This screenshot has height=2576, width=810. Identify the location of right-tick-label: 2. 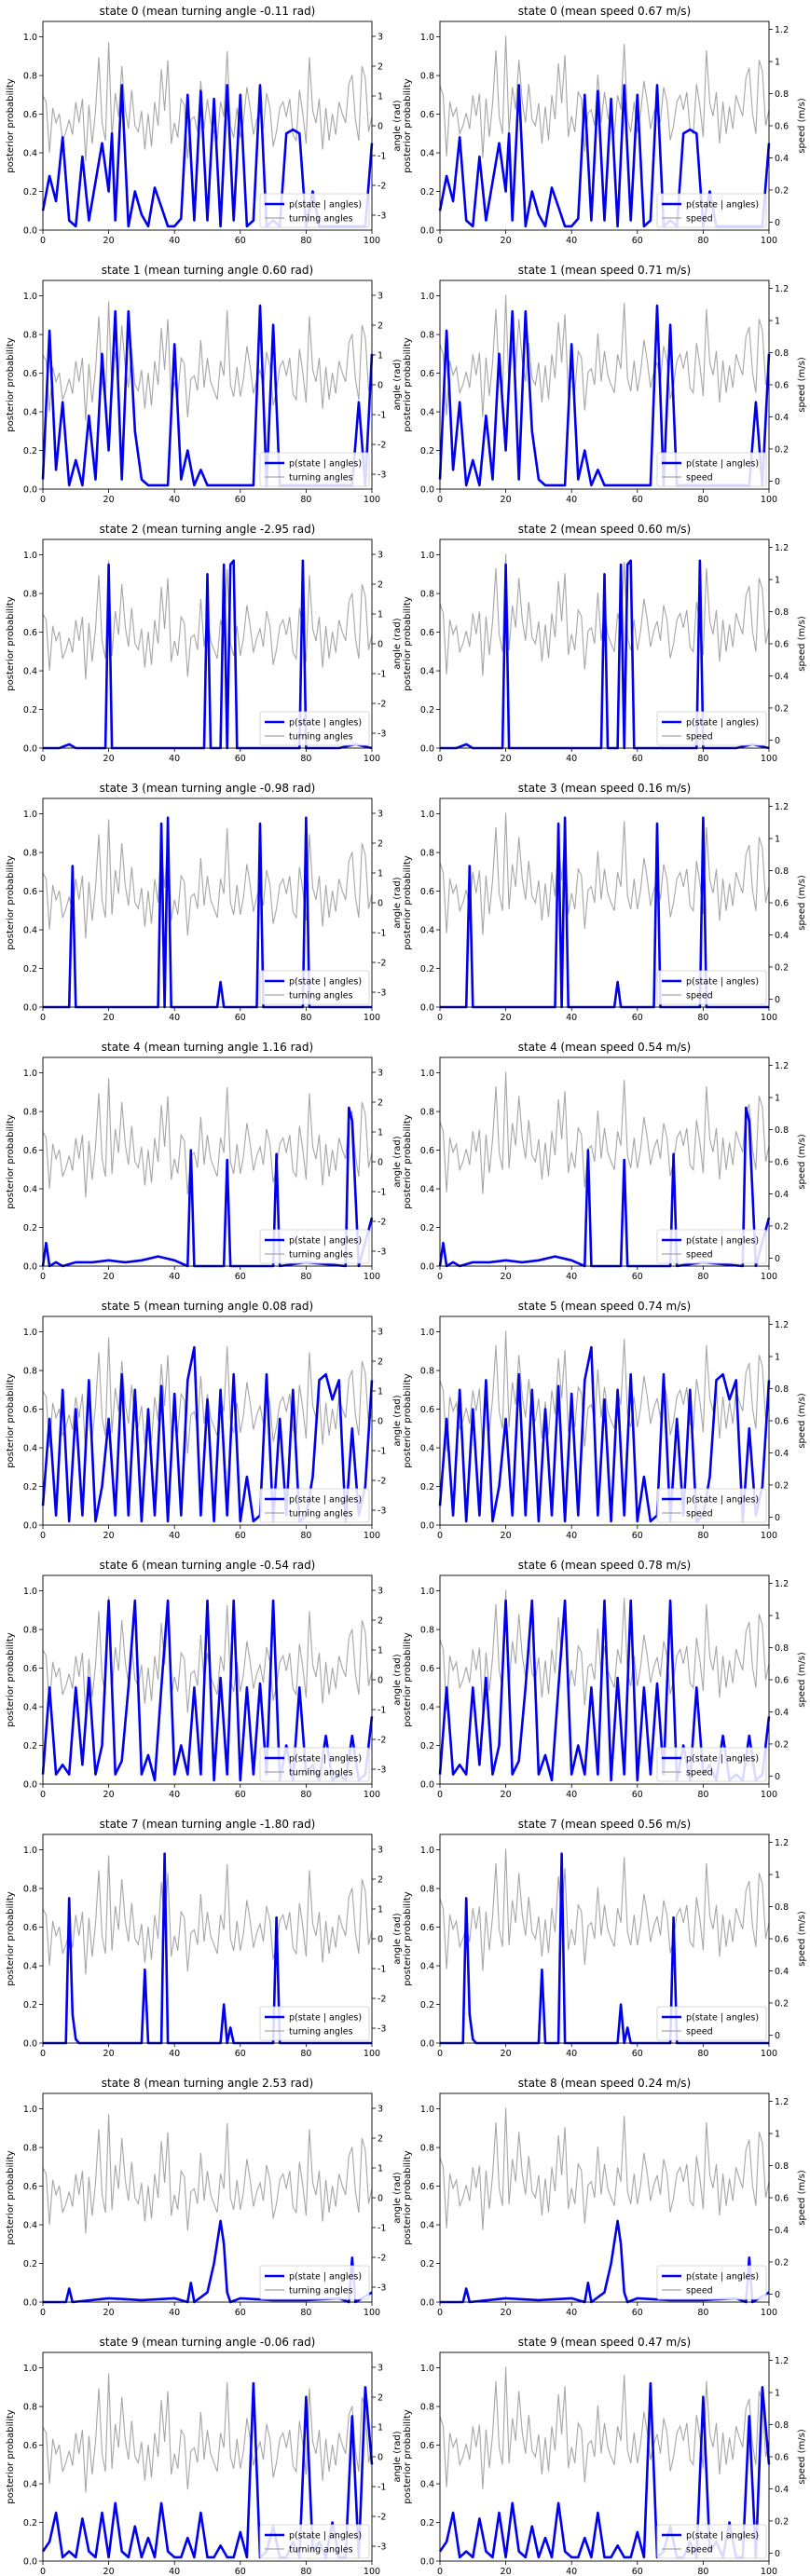
(380, 67).